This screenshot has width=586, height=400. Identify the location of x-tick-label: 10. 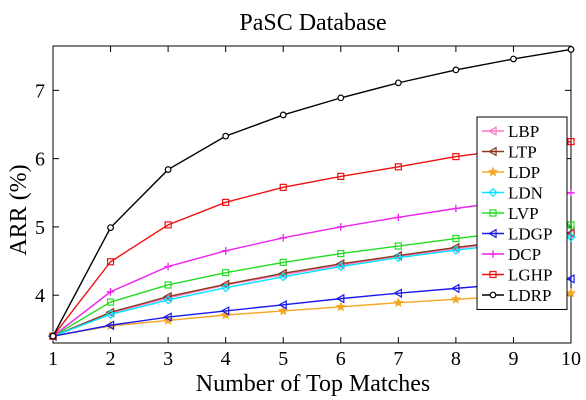
(571, 359).